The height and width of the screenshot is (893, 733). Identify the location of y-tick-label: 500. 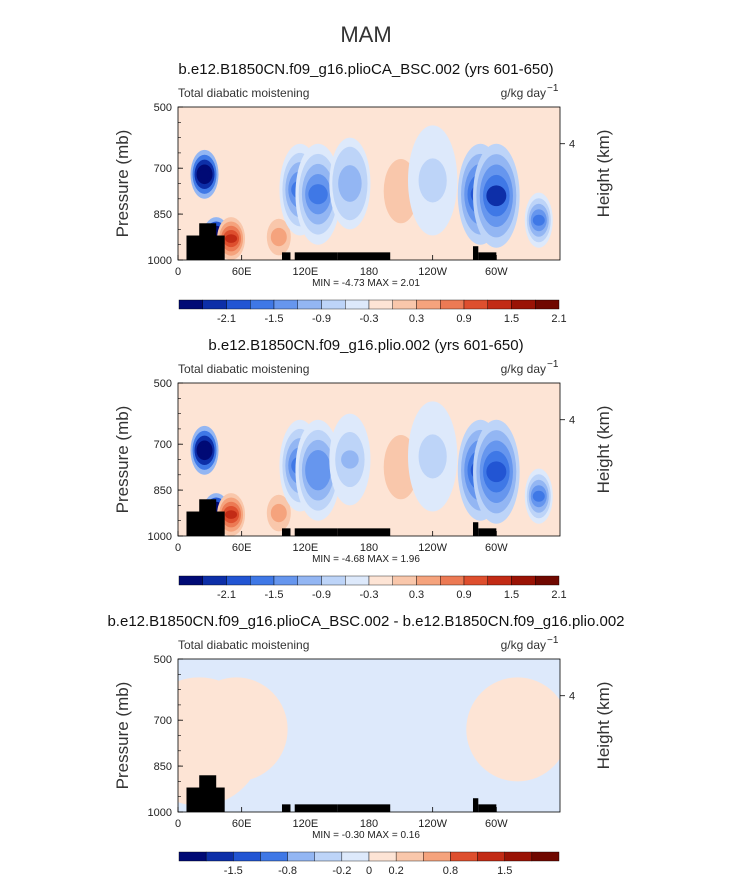
(163, 108).